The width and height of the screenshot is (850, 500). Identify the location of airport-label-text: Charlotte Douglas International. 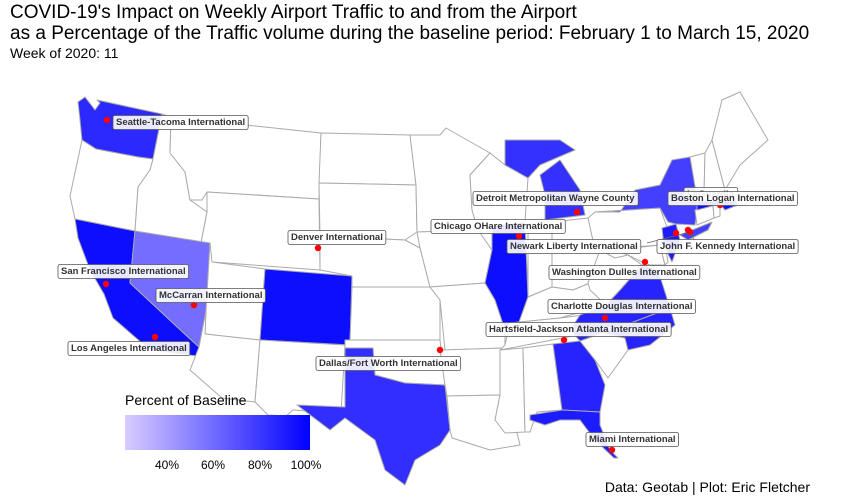
(621, 306).